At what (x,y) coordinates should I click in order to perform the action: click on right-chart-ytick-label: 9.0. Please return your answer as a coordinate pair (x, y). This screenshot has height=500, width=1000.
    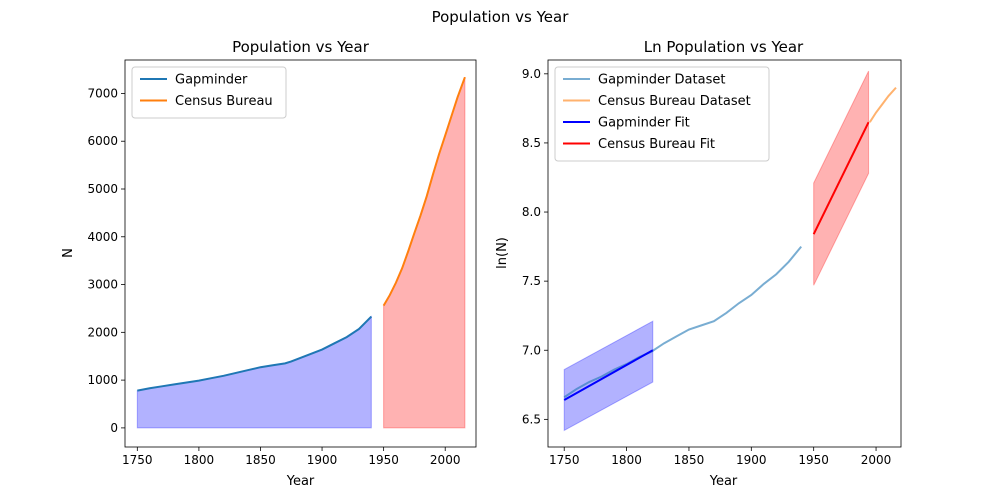
    Looking at the image, I should click on (531, 74).